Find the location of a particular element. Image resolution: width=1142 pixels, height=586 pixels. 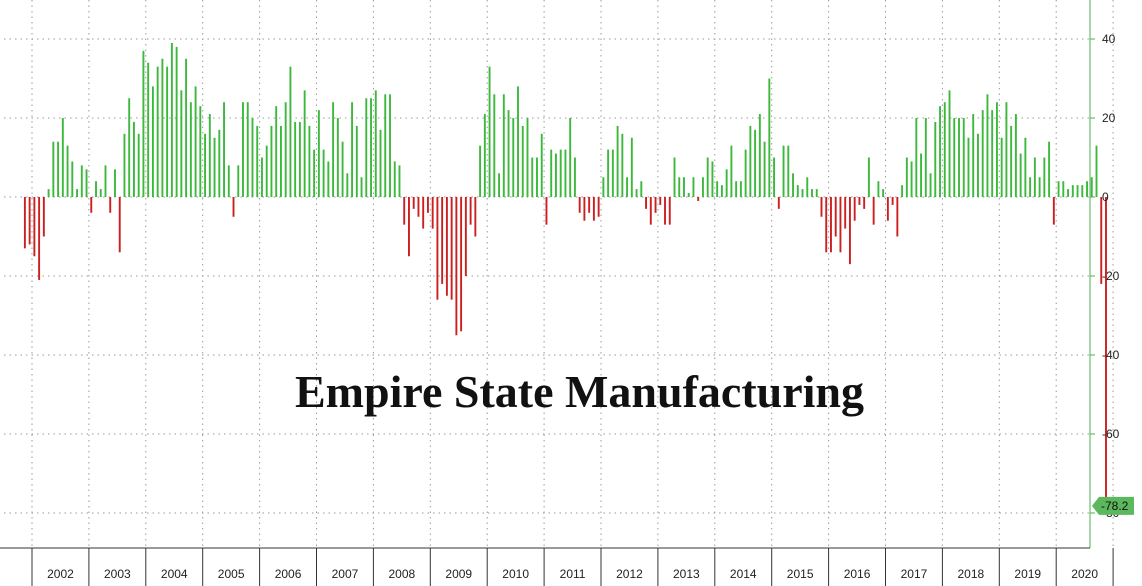

x-tick-label: 2007 is located at coordinates (345, 574).